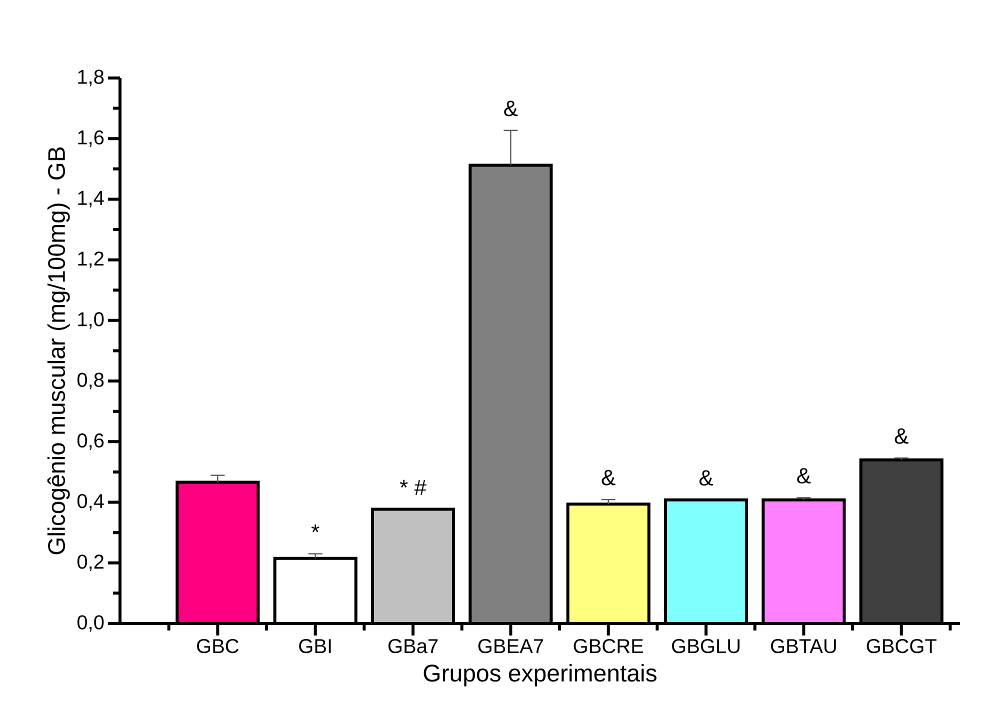 Image resolution: width=994 pixels, height=704 pixels. Describe the element at coordinates (90, 563) in the screenshot. I see `y-tick-label: 0,2` at that location.